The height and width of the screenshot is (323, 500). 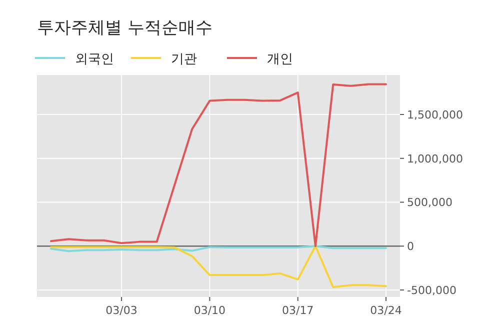 I want to click on x-tick-label: 03/03, so click(x=122, y=310).